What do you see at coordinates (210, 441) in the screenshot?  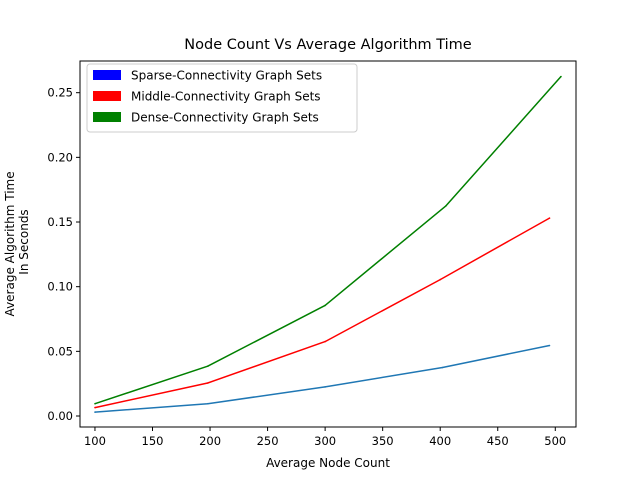 I see `x-tick-label: 200` at bounding box center [210, 441].